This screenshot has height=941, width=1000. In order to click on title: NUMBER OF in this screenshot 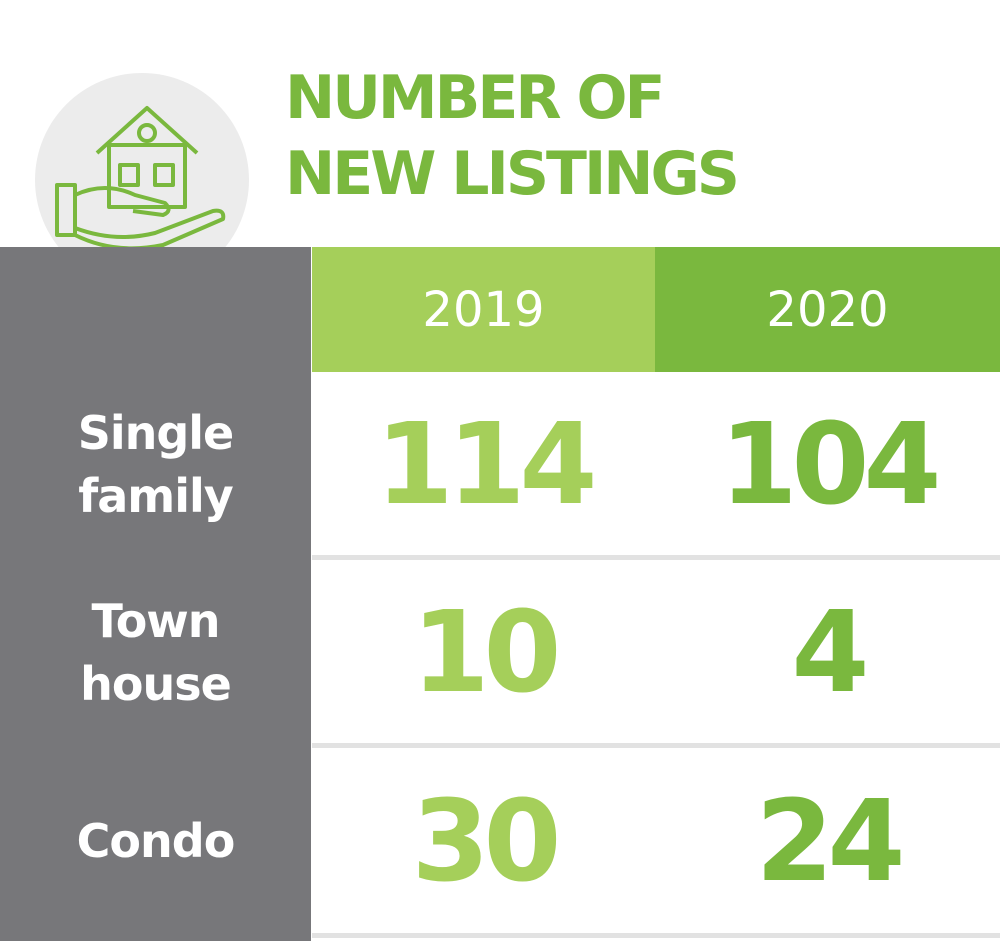, I will do `click(475, 98)`.